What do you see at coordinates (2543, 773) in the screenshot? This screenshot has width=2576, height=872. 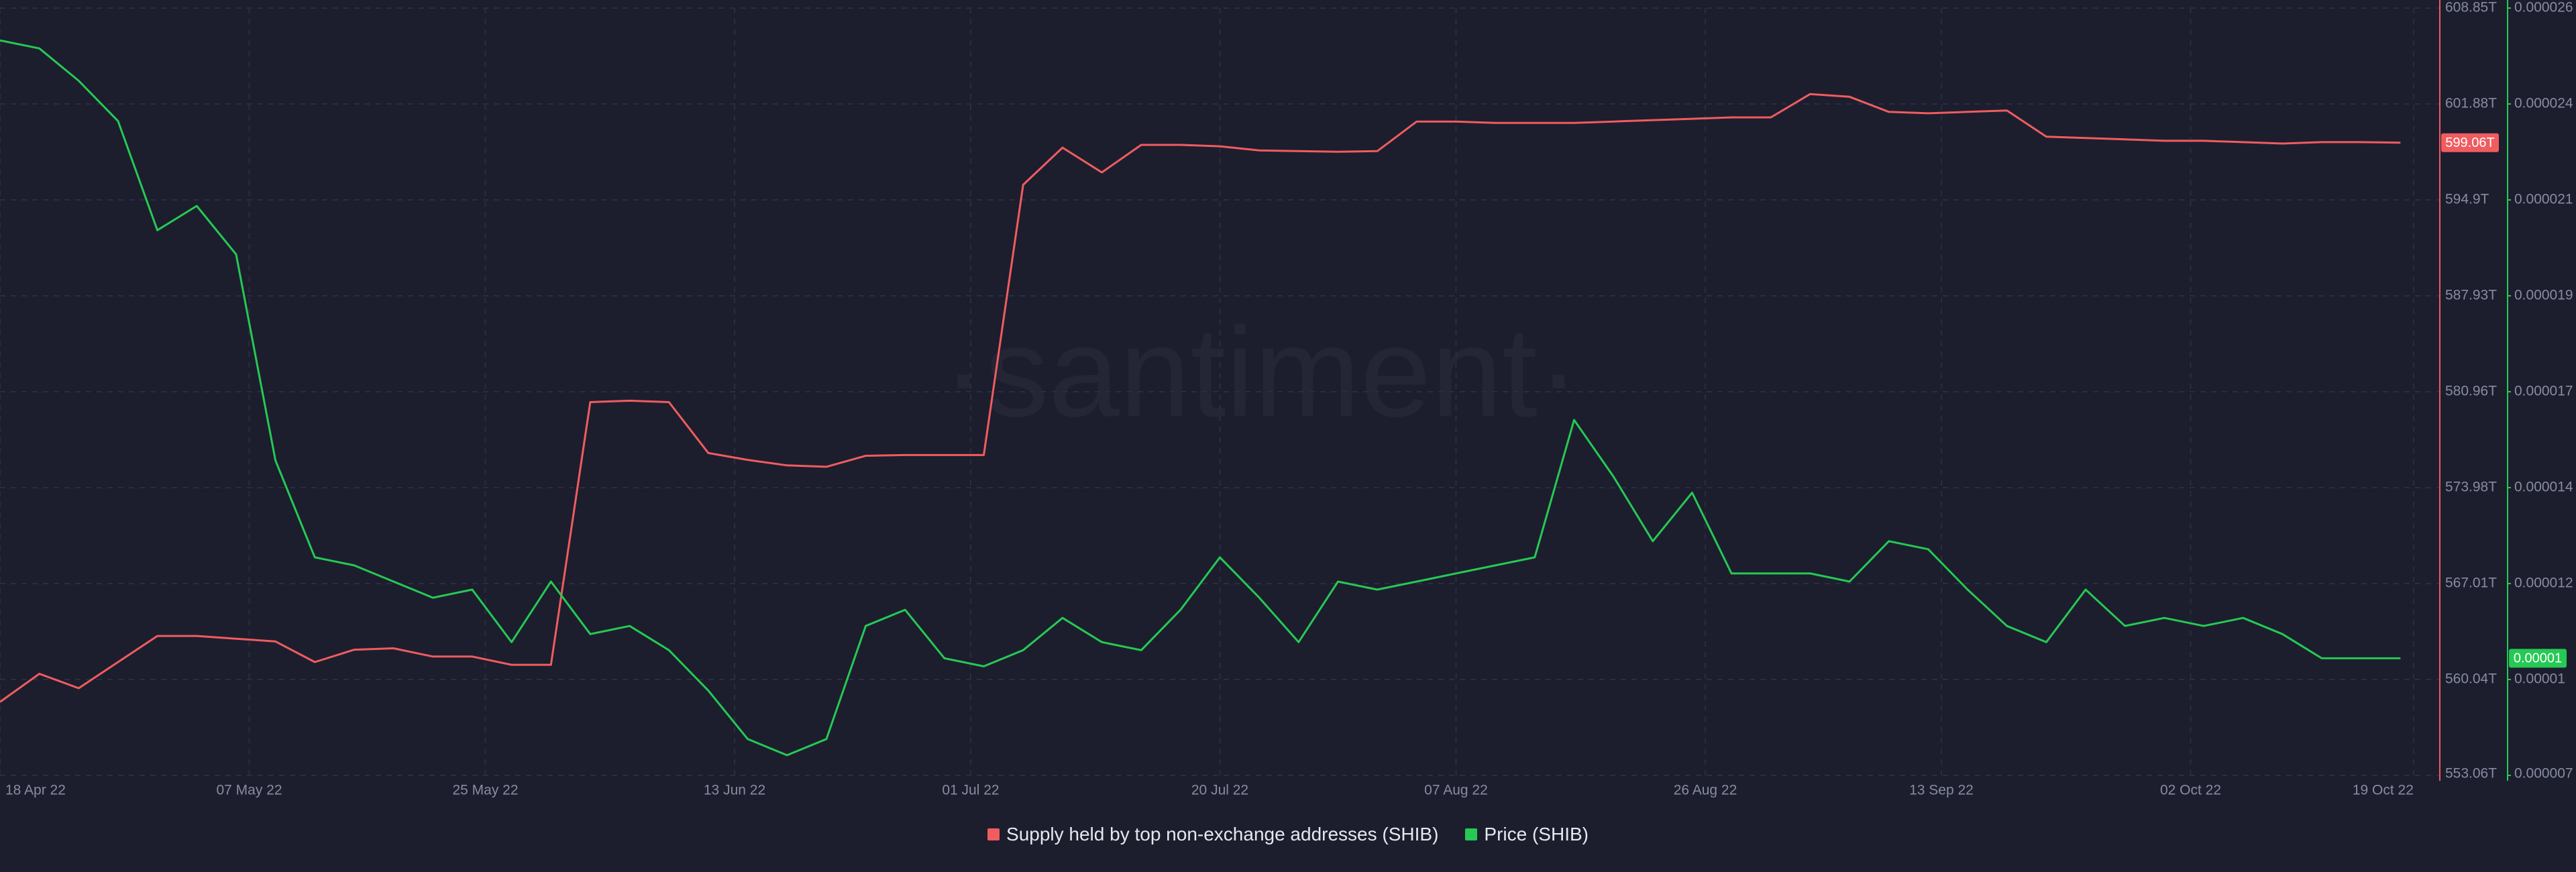 I see `y2-tick-label: 0.000007` at bounding box center [2543, 773].